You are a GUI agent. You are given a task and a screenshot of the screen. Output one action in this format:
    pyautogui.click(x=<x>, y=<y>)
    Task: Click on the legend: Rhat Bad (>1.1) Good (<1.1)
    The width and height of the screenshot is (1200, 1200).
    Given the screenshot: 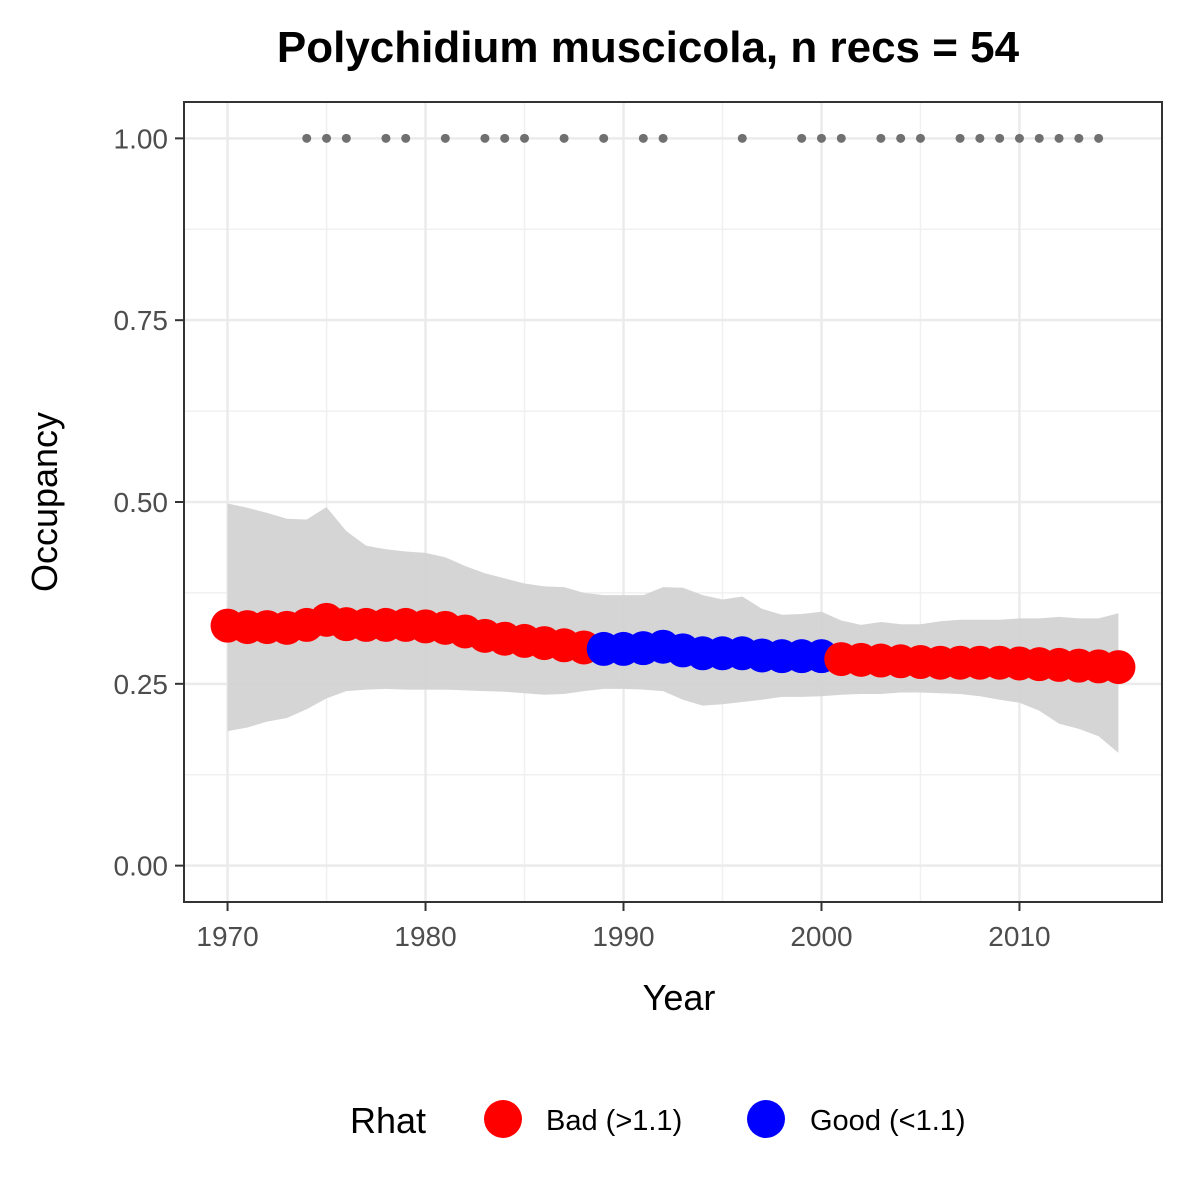 What is the action you would take?
    pyautogui.click(x=658, y=1120)
    